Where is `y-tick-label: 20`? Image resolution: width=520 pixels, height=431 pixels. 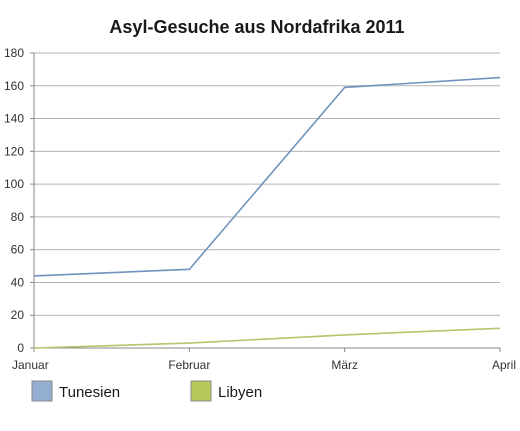
y-tick-label: 20 is located at coordinates (18, 315).